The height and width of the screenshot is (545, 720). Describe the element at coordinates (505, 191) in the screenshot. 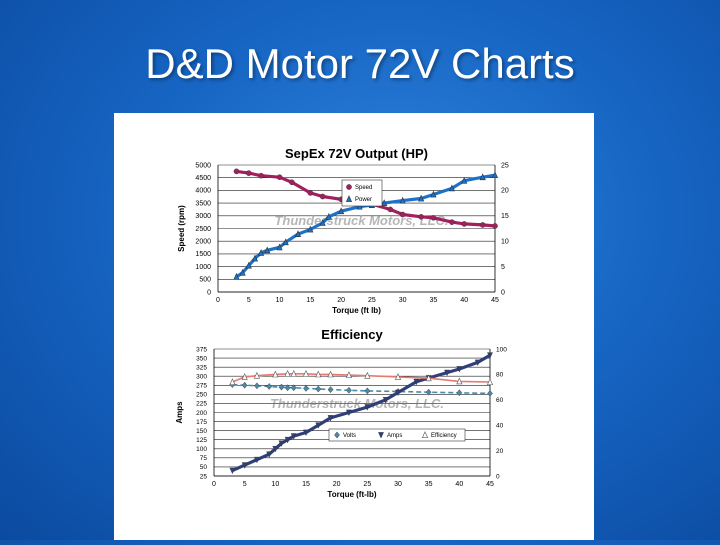

I see `y2-tick-label: 20` at that location.